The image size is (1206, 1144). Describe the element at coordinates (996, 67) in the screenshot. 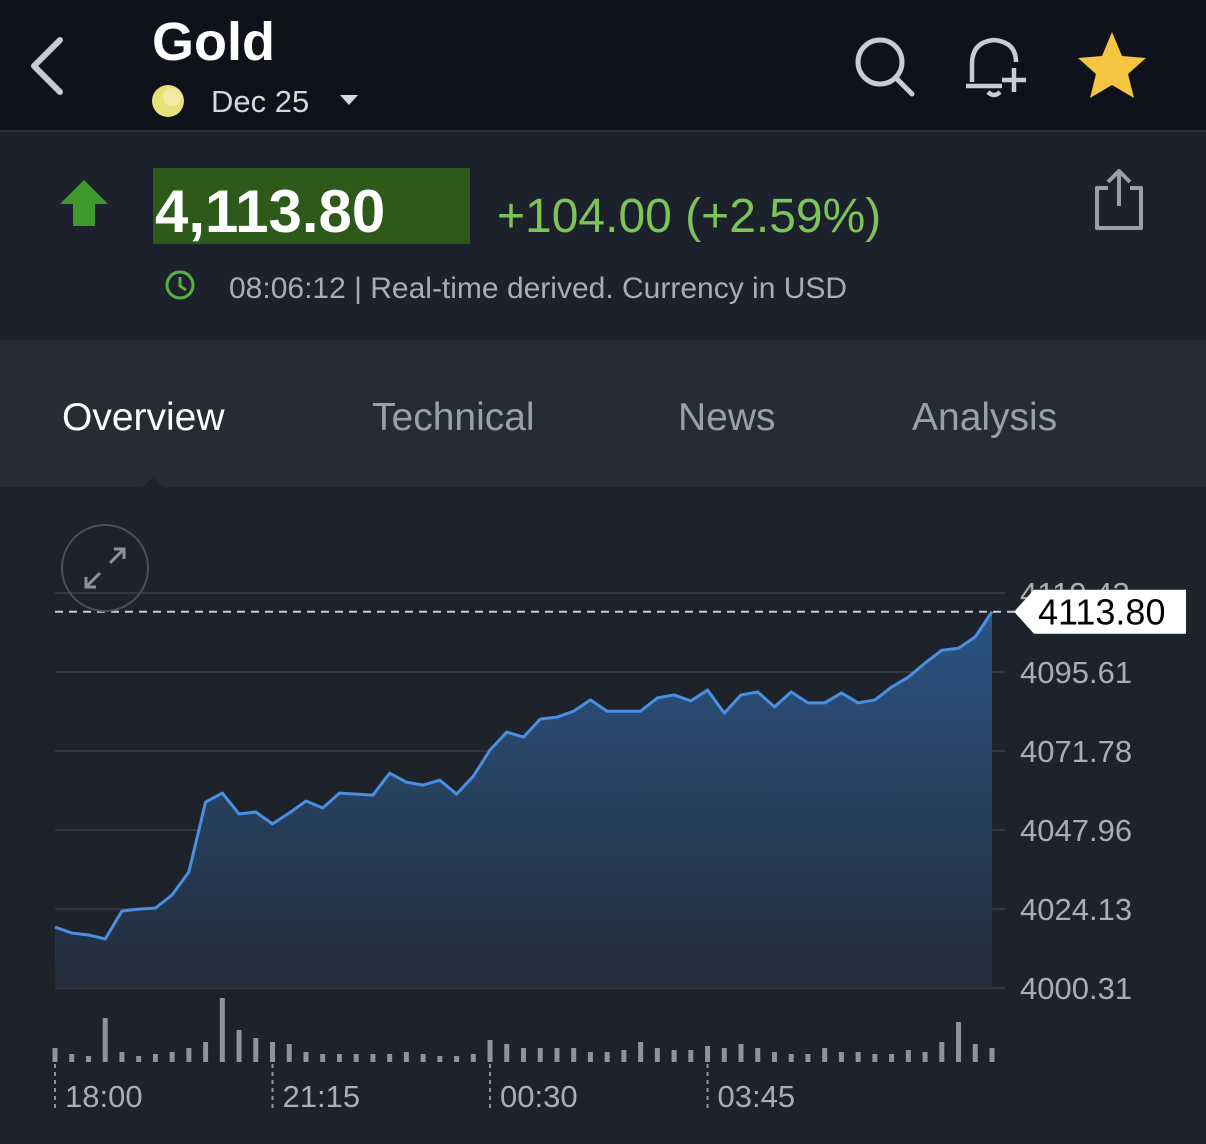

I see `alert-icon` at that location.